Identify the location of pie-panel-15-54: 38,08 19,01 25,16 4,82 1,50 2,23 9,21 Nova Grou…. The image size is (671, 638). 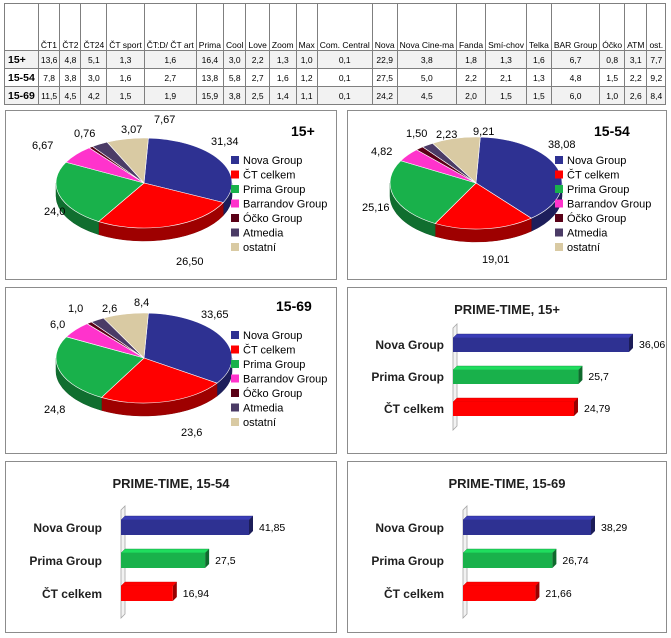
(507, 195).